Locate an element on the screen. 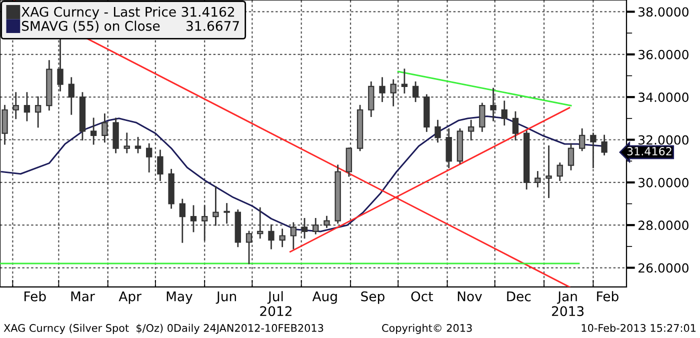  y-tick-label: 30.0000 is located at coordinates (663, 183).